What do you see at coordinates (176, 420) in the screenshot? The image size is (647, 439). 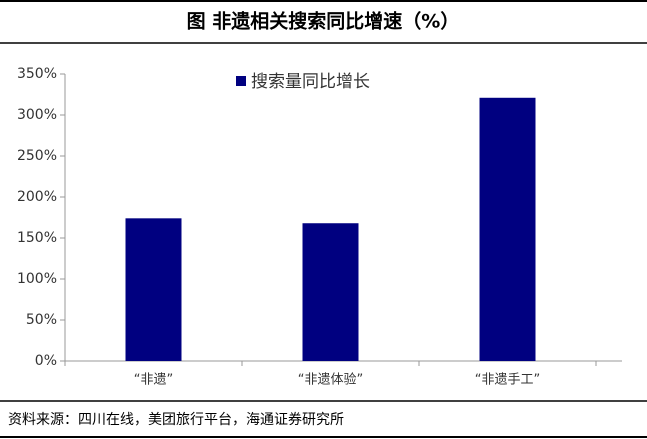 I see `source: 资料来源：四川在线，美团旅行平台，海通证券研究所` at bounding box center [176, 420].